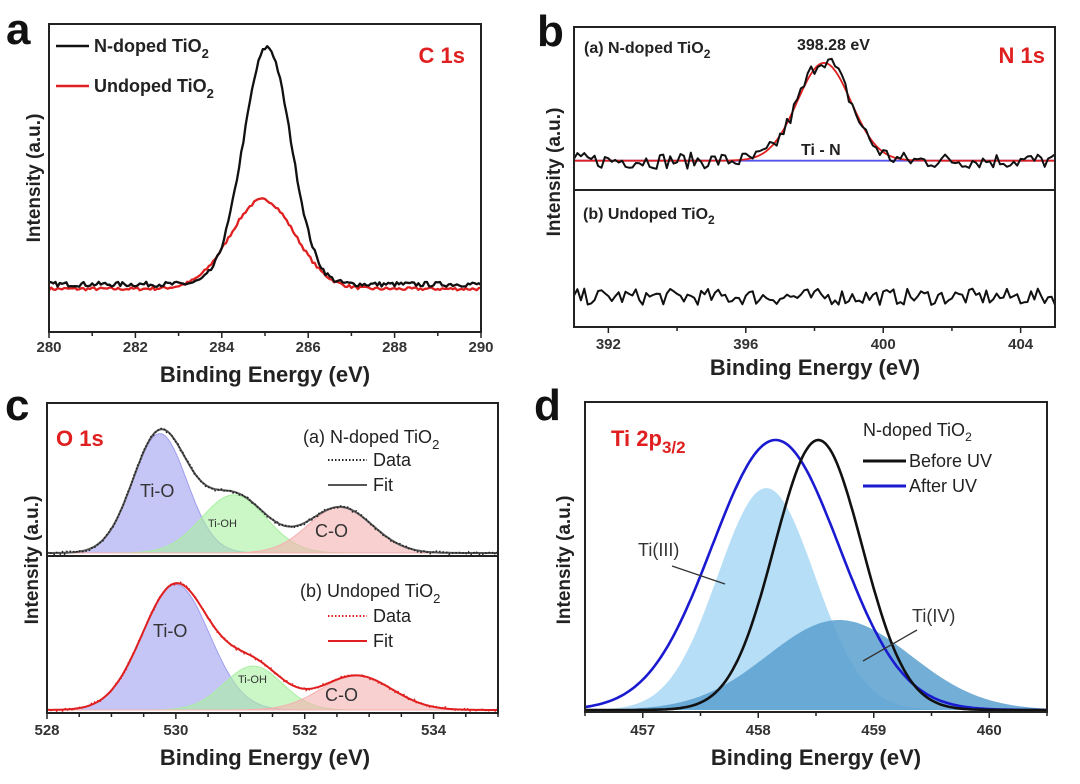 The height and width of the screenshot is (784, 1080). What do you see at coordinates (48, 347) in the screenshot?
I see `x-tick-label: 280` at bounding box center [48, 347].